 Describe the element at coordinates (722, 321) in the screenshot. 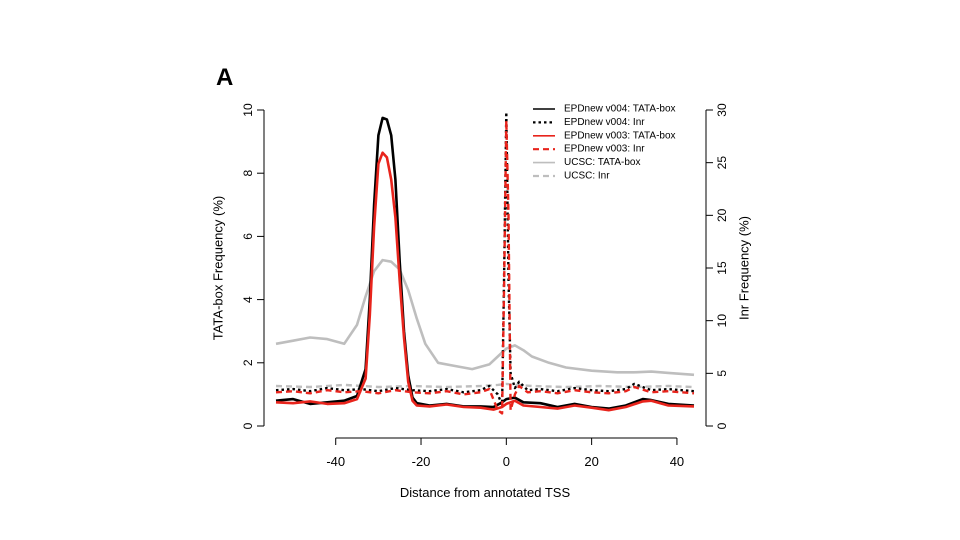

I see `y-right-tick-label: 10` at that location.